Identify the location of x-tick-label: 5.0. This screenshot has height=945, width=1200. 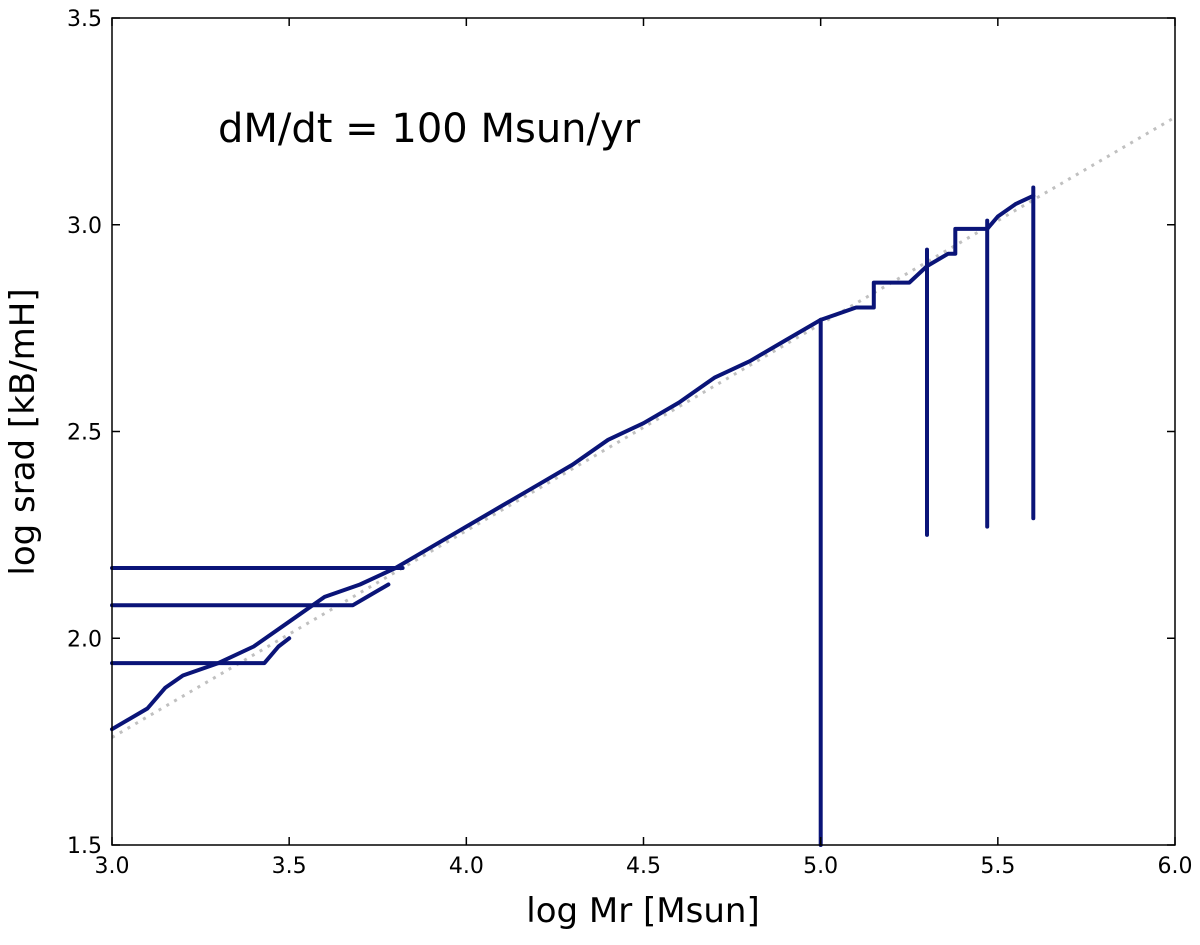
(820, 866).